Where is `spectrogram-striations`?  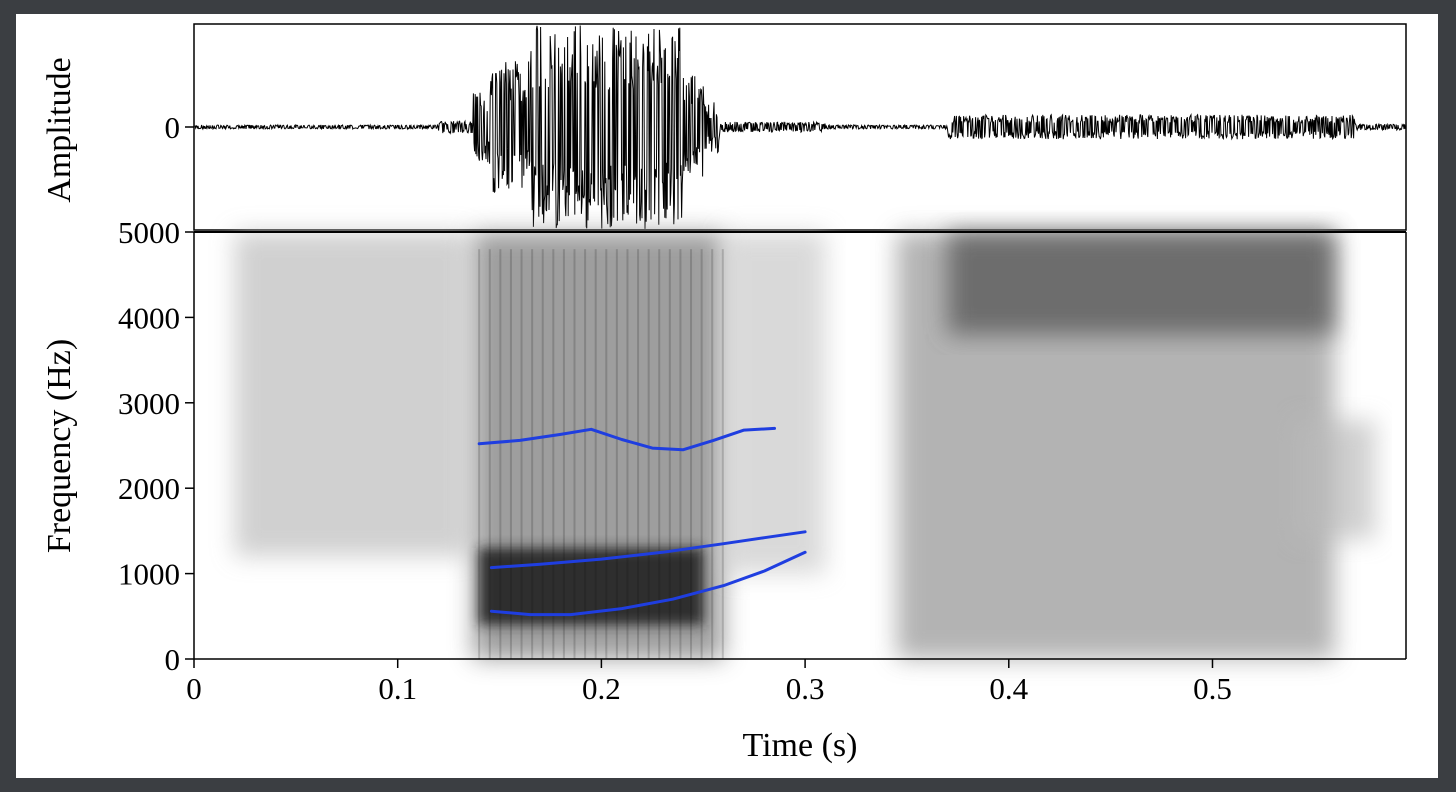
spectrogram-striations is located at coordinates (601, 454).